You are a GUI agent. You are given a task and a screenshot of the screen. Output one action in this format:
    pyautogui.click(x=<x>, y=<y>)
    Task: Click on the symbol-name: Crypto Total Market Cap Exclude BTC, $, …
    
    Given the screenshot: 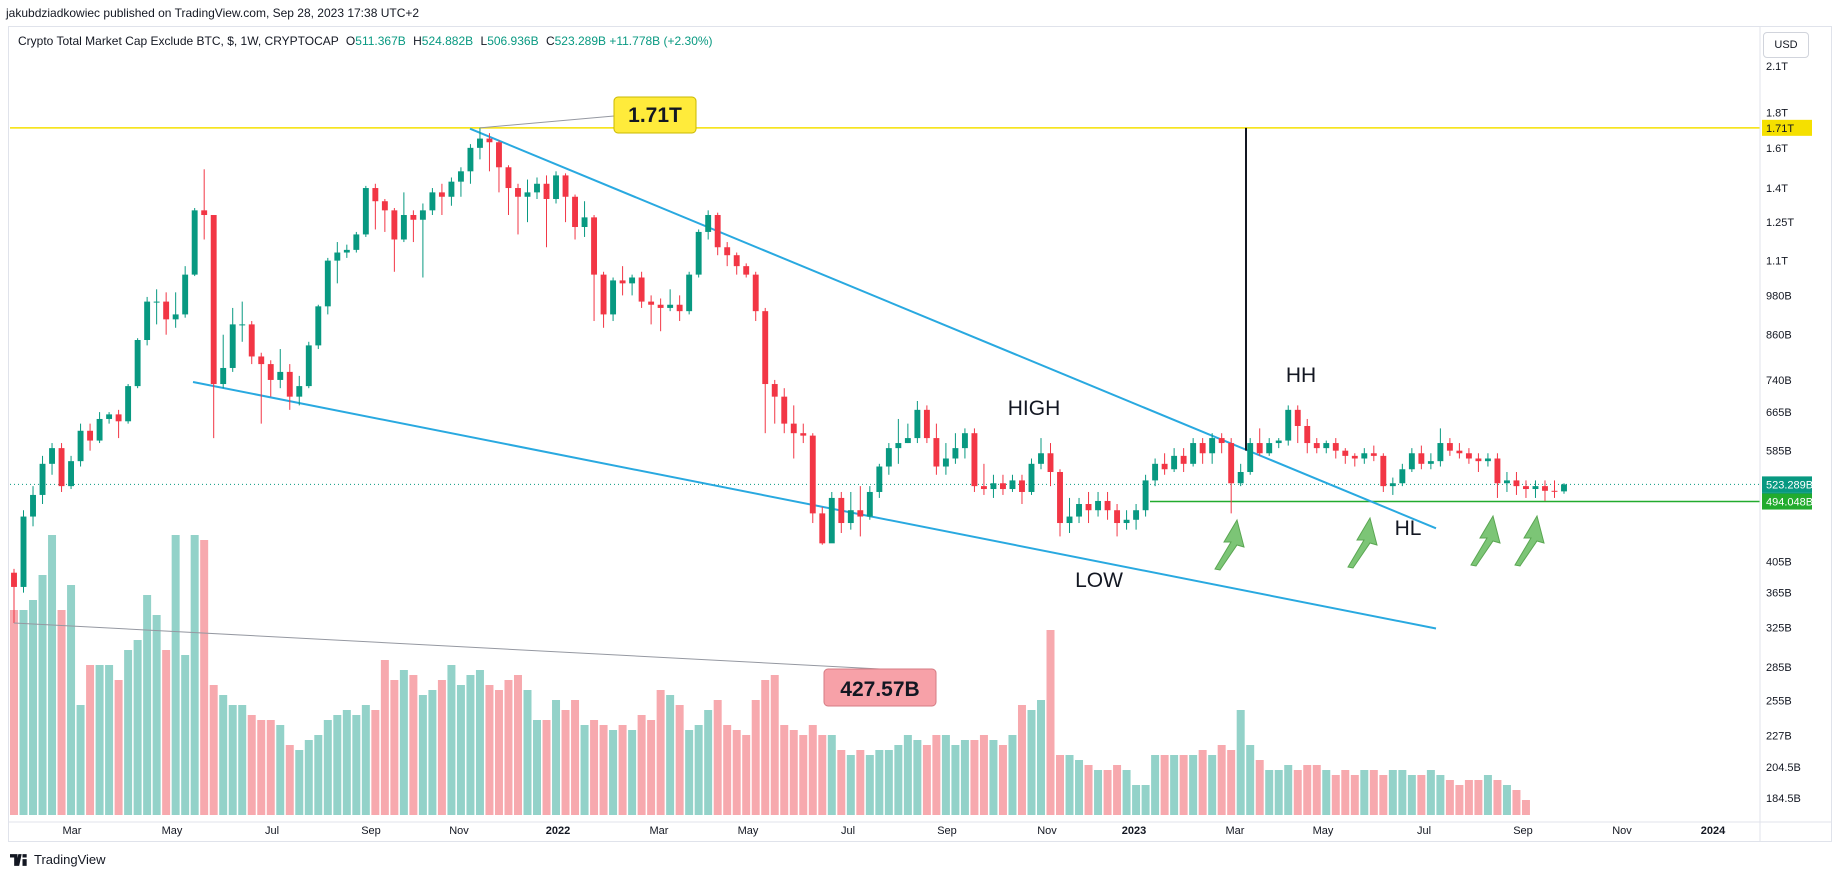 What is the action you would take?
    pyautogui.click(x=178, y=41)
    